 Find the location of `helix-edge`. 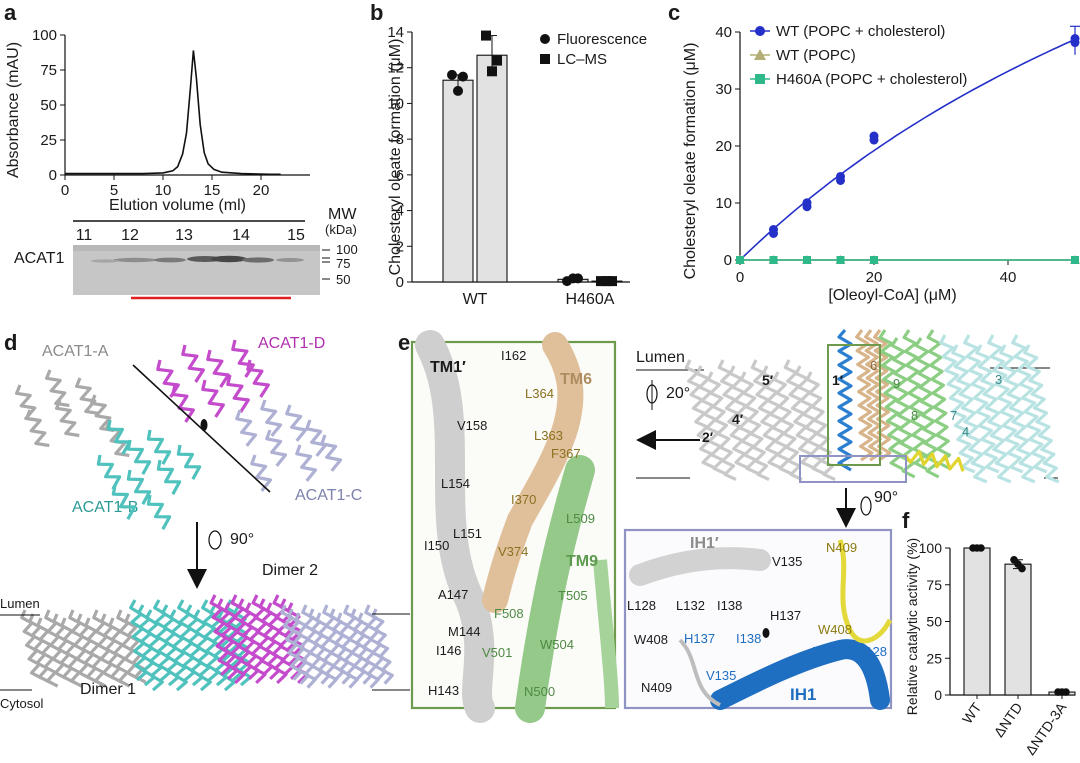

helix-edge is located at coordinates (606, 634).